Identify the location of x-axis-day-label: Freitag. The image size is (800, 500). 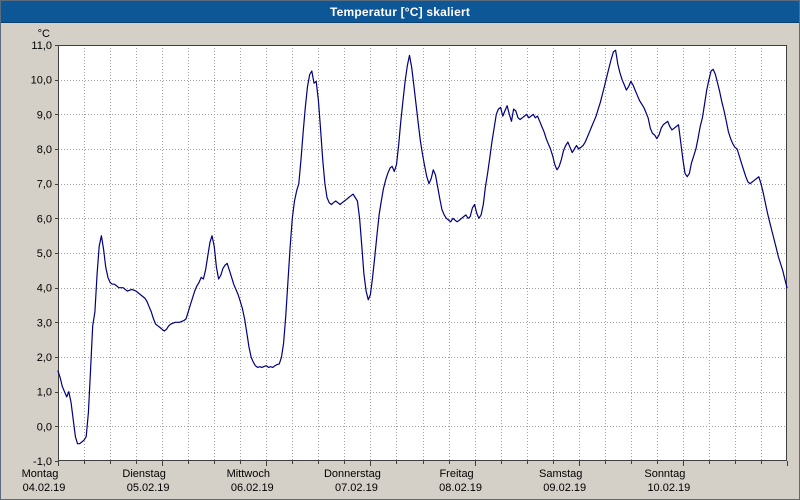
(456, 474).